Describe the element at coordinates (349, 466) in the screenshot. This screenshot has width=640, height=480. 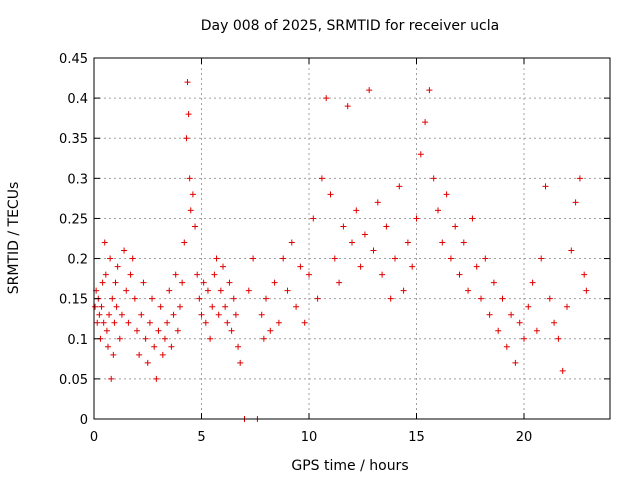
I see `x-axis-label: GPS time / hours` at that location.